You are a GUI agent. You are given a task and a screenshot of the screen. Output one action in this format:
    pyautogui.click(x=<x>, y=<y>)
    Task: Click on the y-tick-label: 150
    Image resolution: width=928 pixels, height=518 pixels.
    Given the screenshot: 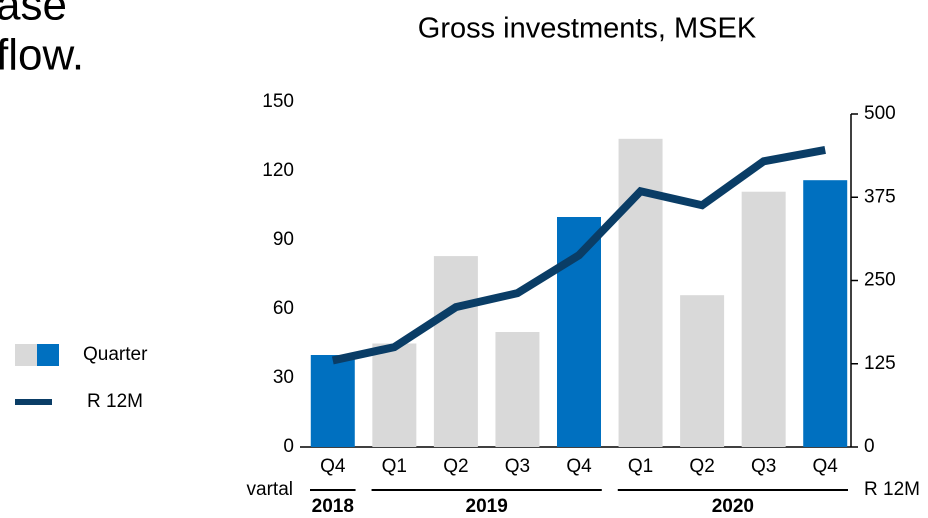 What is the action you would take?
    pyautogui.click(x=278, y=101)
    